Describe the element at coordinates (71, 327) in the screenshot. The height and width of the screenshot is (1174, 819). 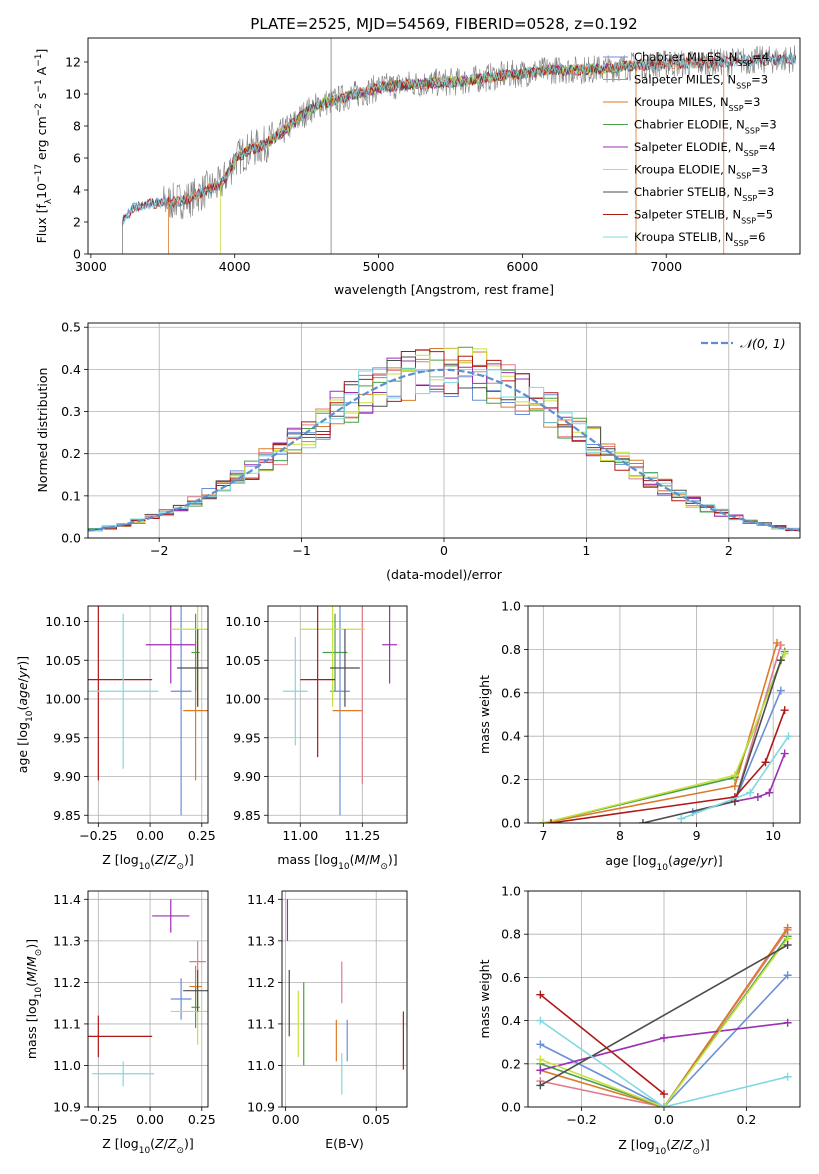
I see `residuals-y-tick-label: 0.5` at that location.